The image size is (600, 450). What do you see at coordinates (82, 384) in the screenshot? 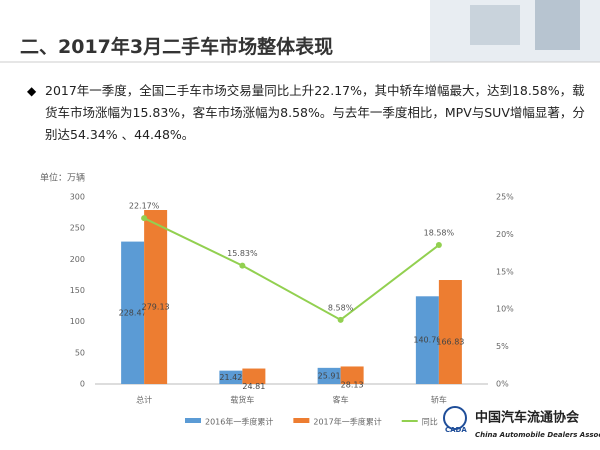
I see `y-tick-label: 0` at bounding box center [82, 384].